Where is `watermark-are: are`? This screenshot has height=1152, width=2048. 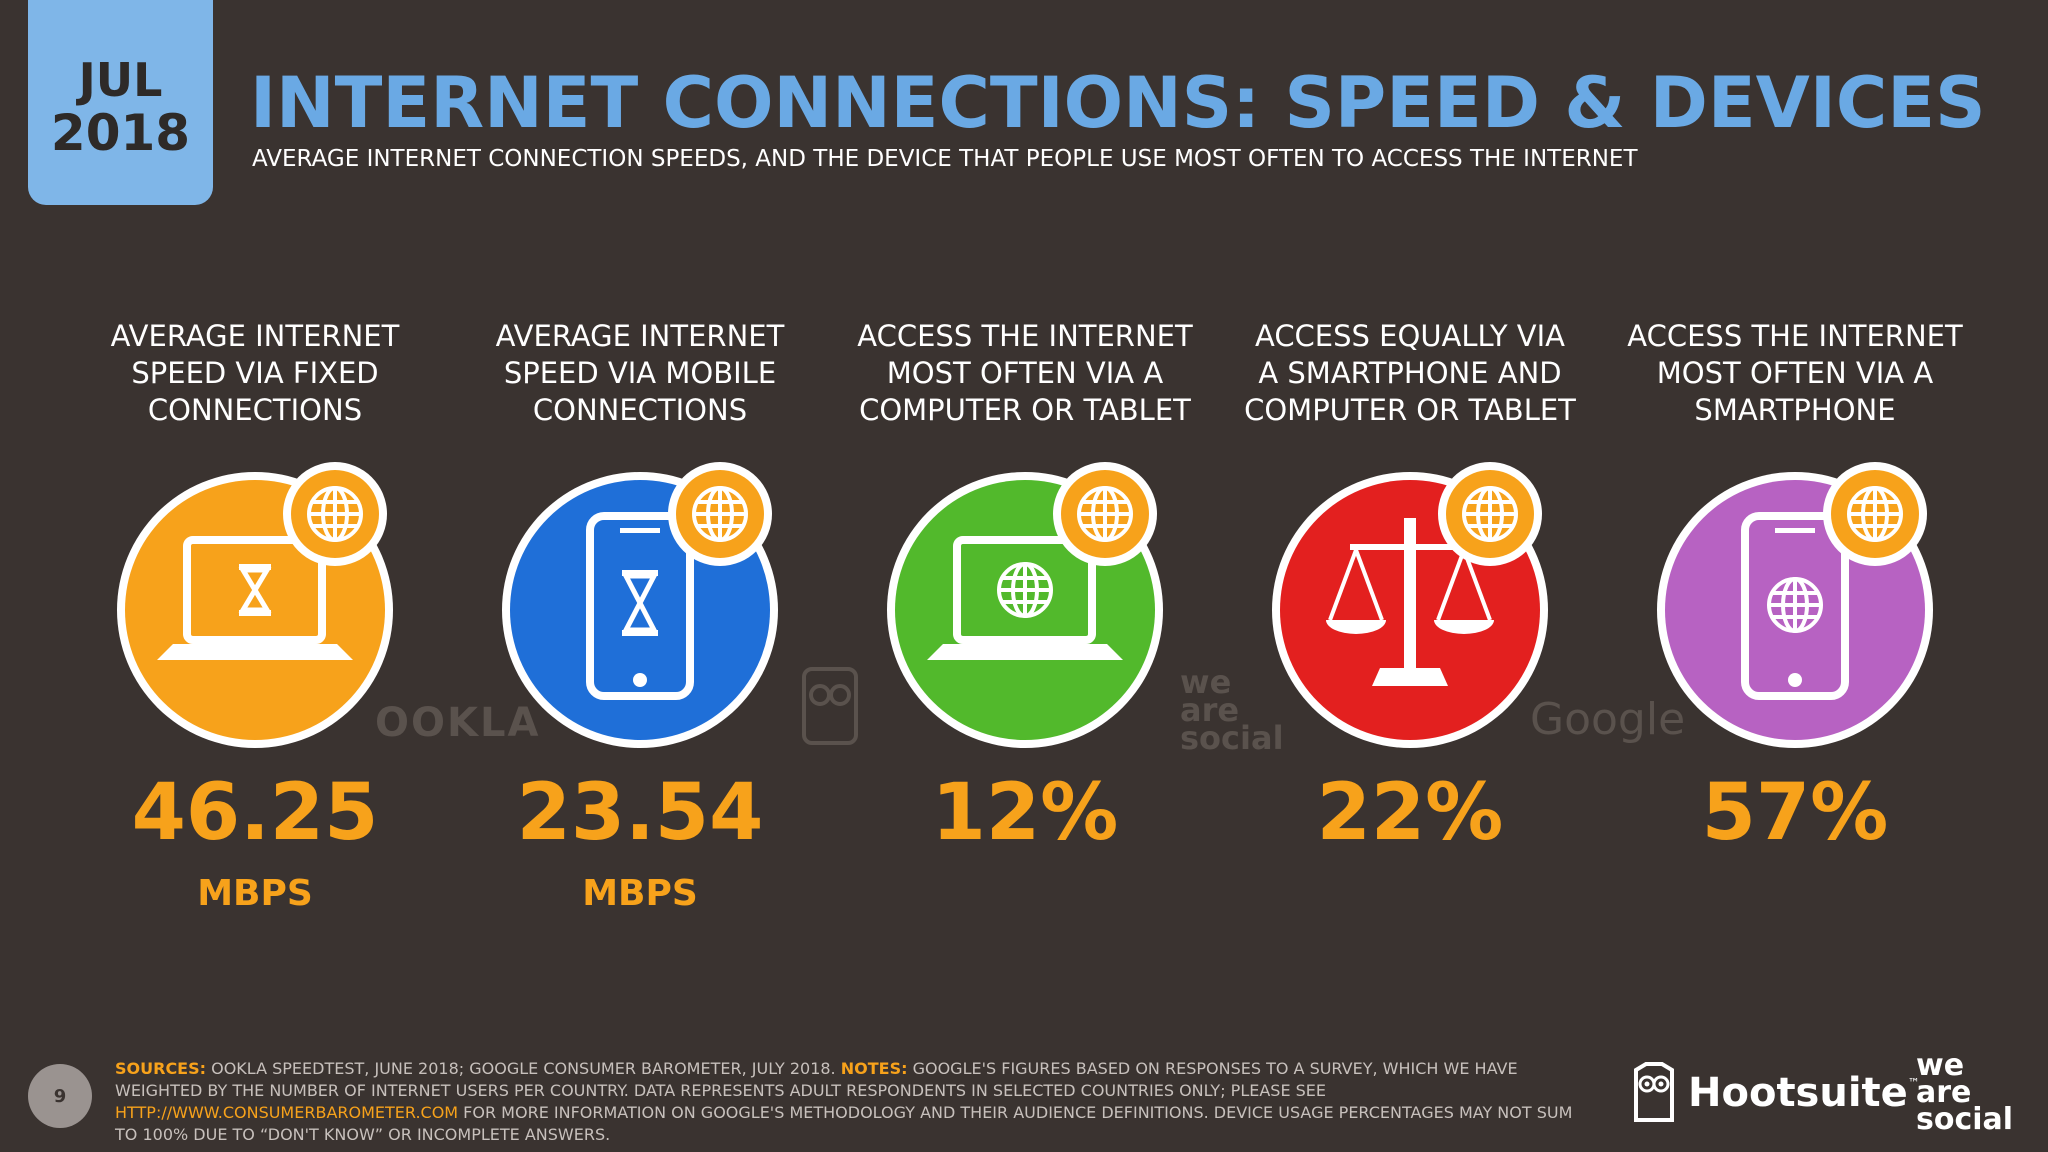
watermark-are: are is located at coordinates (1210, 710).